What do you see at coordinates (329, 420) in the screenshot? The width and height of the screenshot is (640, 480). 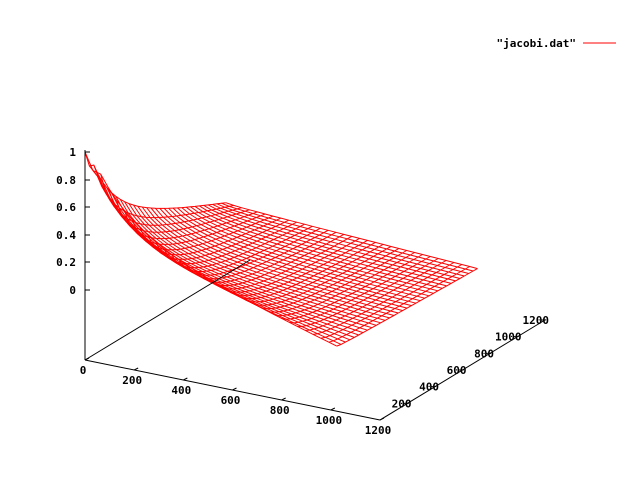 I see `x-tick-label-1000: 1000` at bounding box center [329, 420].